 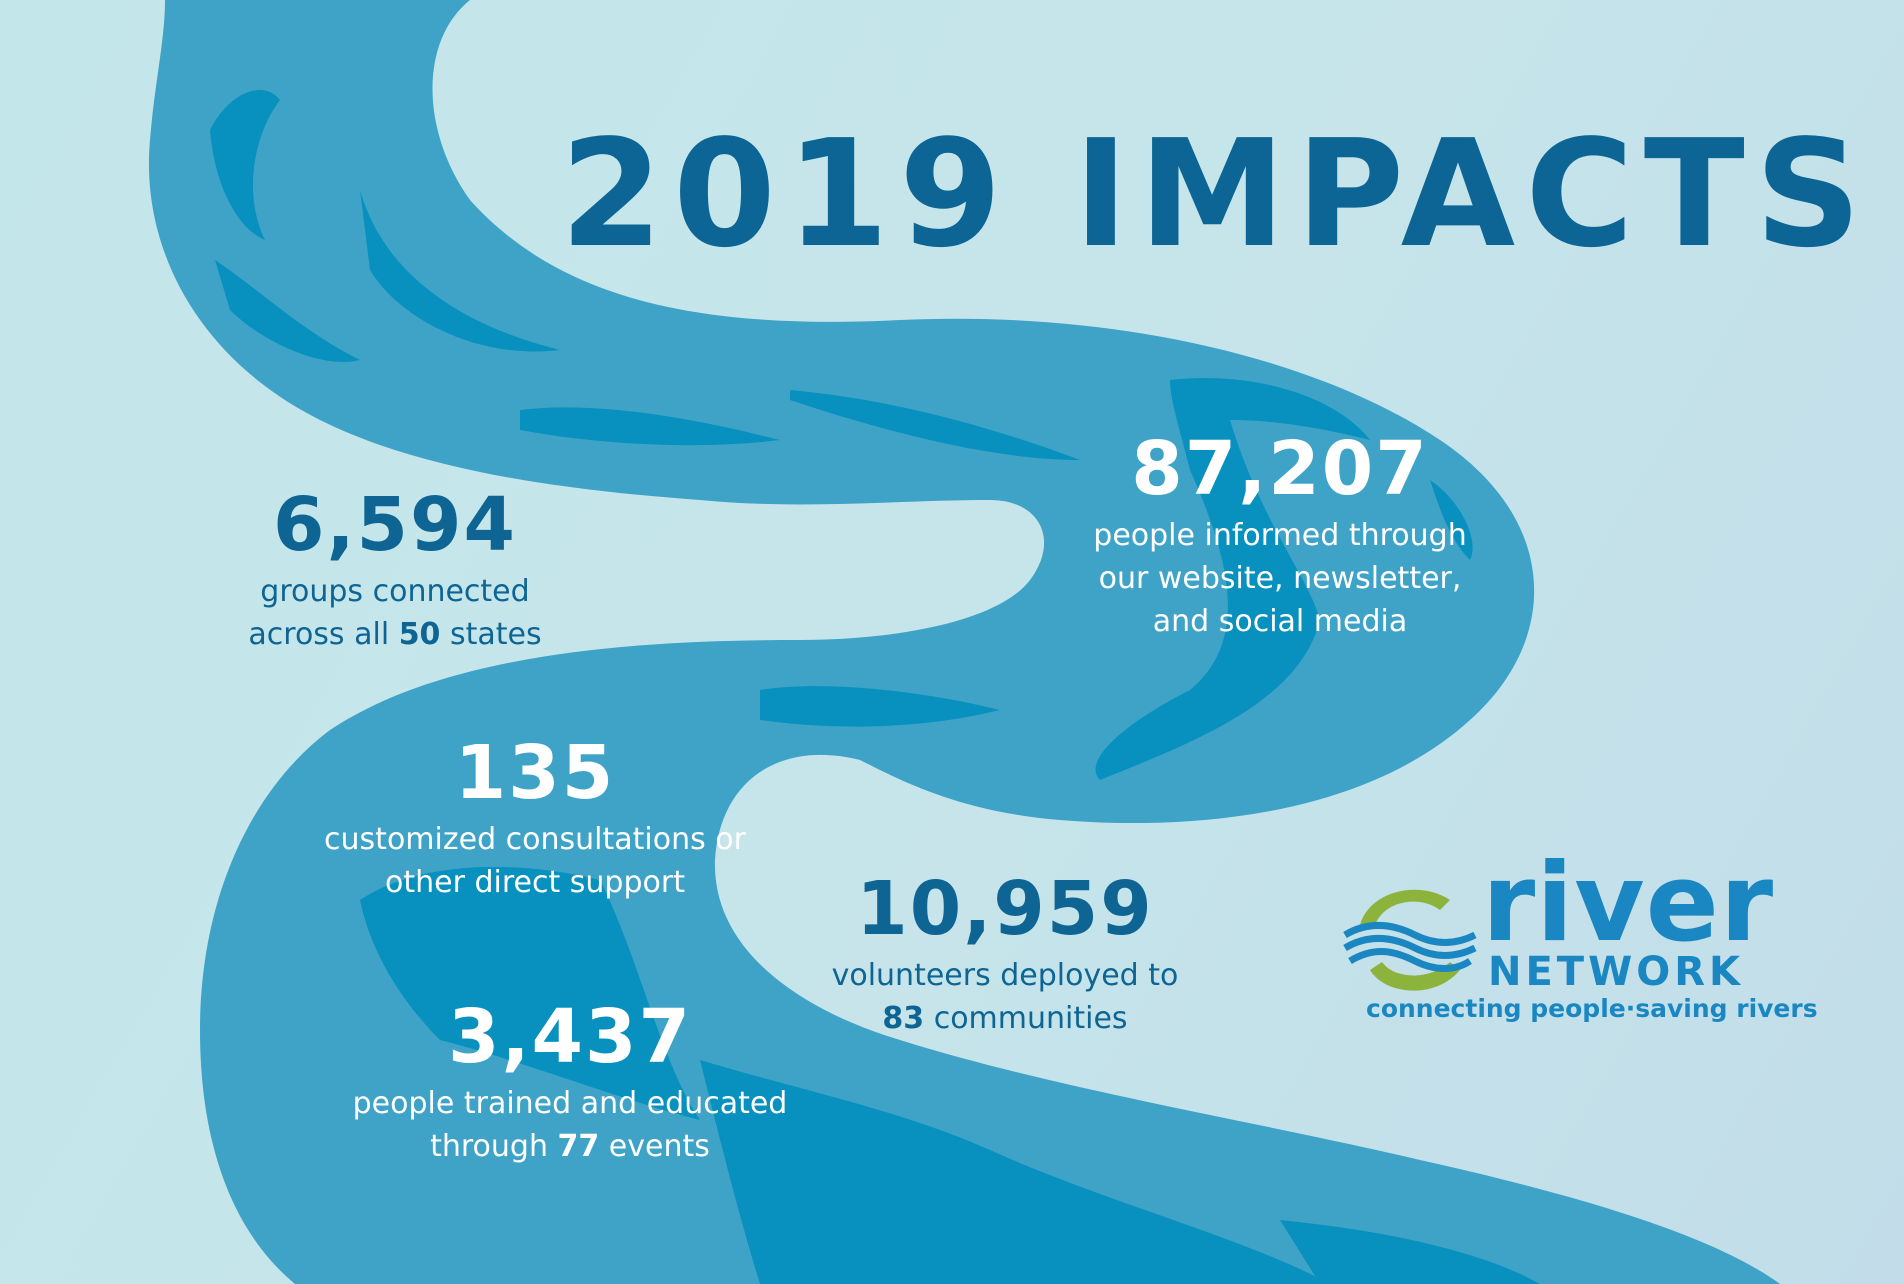 I want to click on stat-highlight: 50, so click(x=419, y=634).